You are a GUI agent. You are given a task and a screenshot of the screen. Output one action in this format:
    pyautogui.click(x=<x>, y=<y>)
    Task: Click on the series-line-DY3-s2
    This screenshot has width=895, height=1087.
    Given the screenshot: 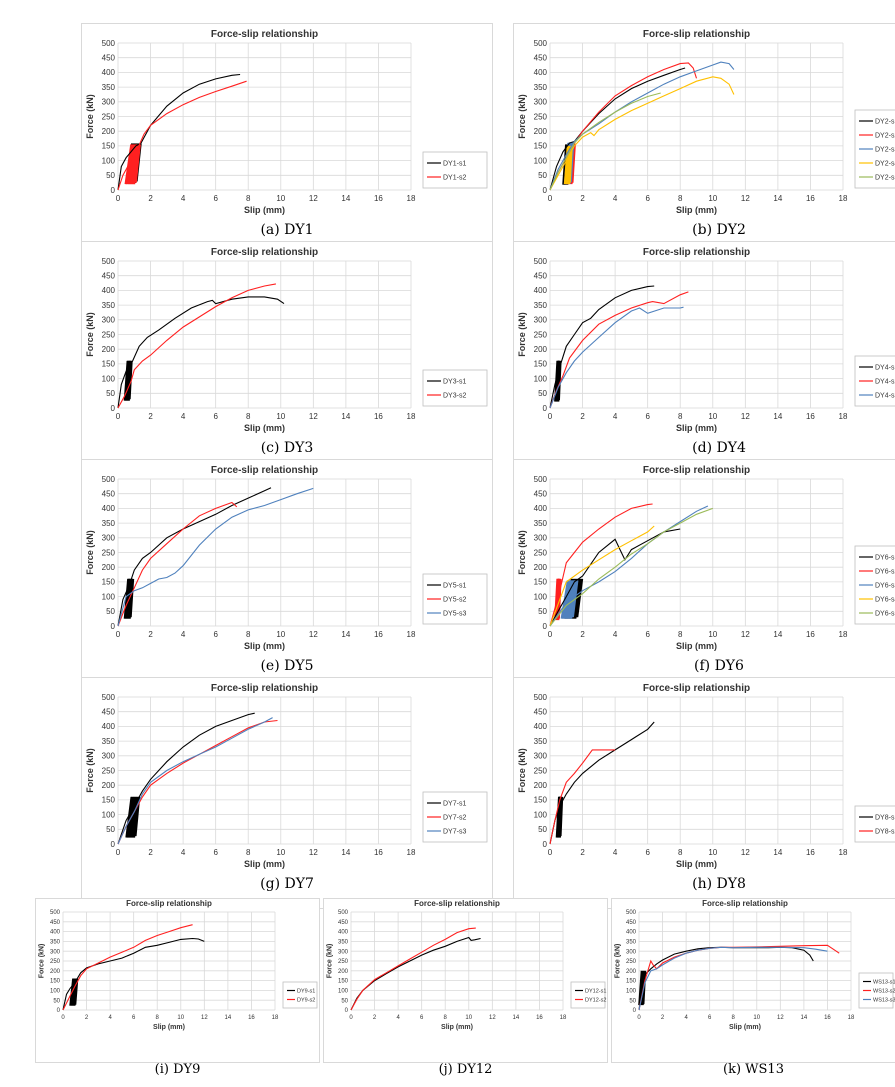 What is the action you would take?
    pyautogui.click(x=196, y=346)
    